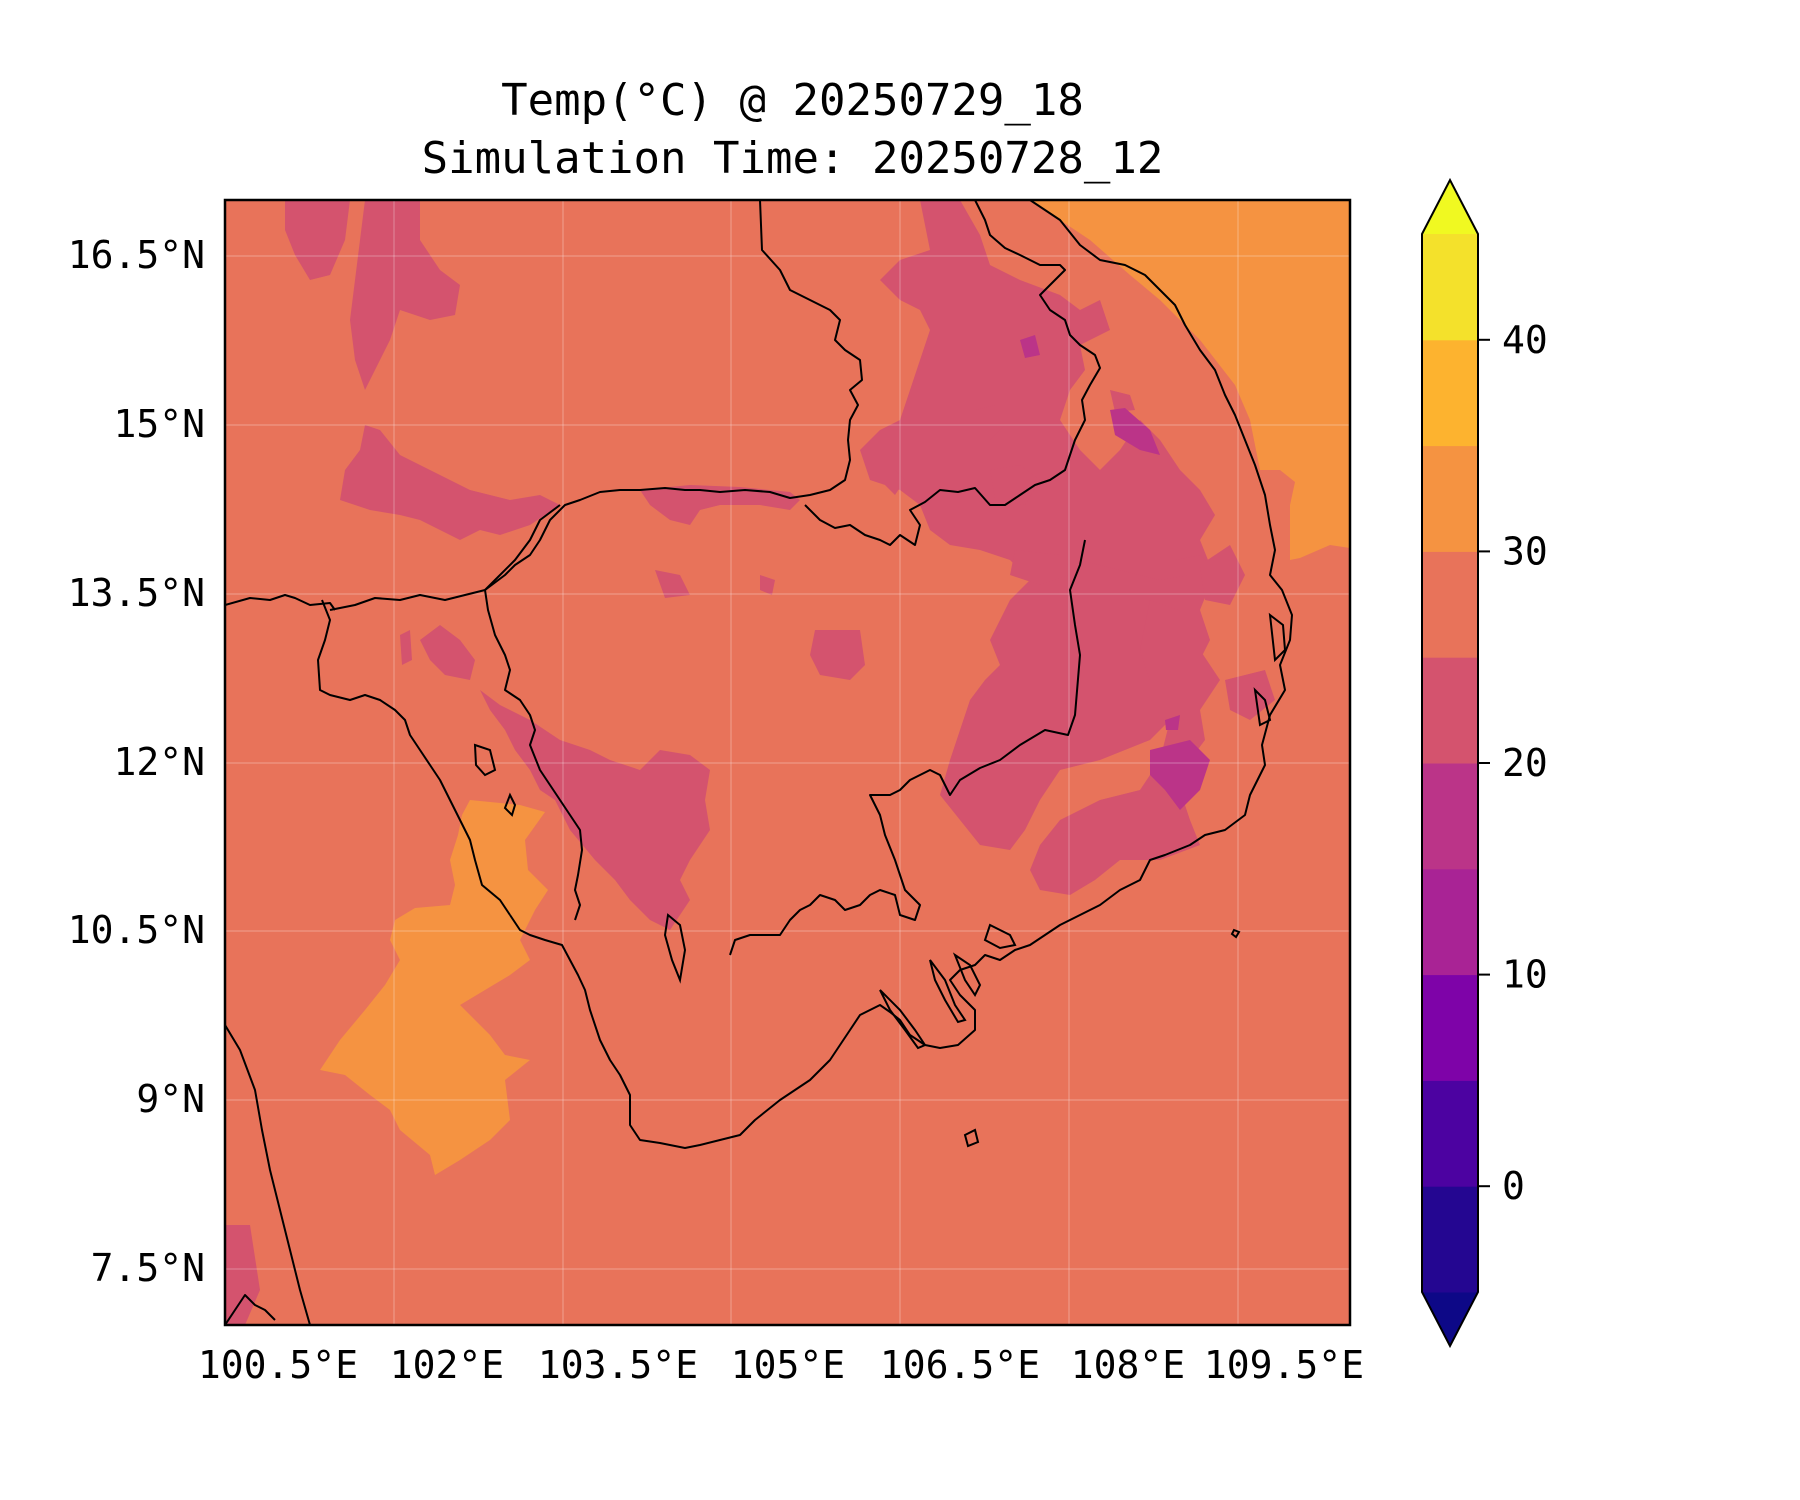 The image size is (1800, 1500). I want to click on latitude-tick-labels: 16.5°N 15°N 13.5°N 12°N 10.5°N 9°N 7.5°N, so click(136, 761).